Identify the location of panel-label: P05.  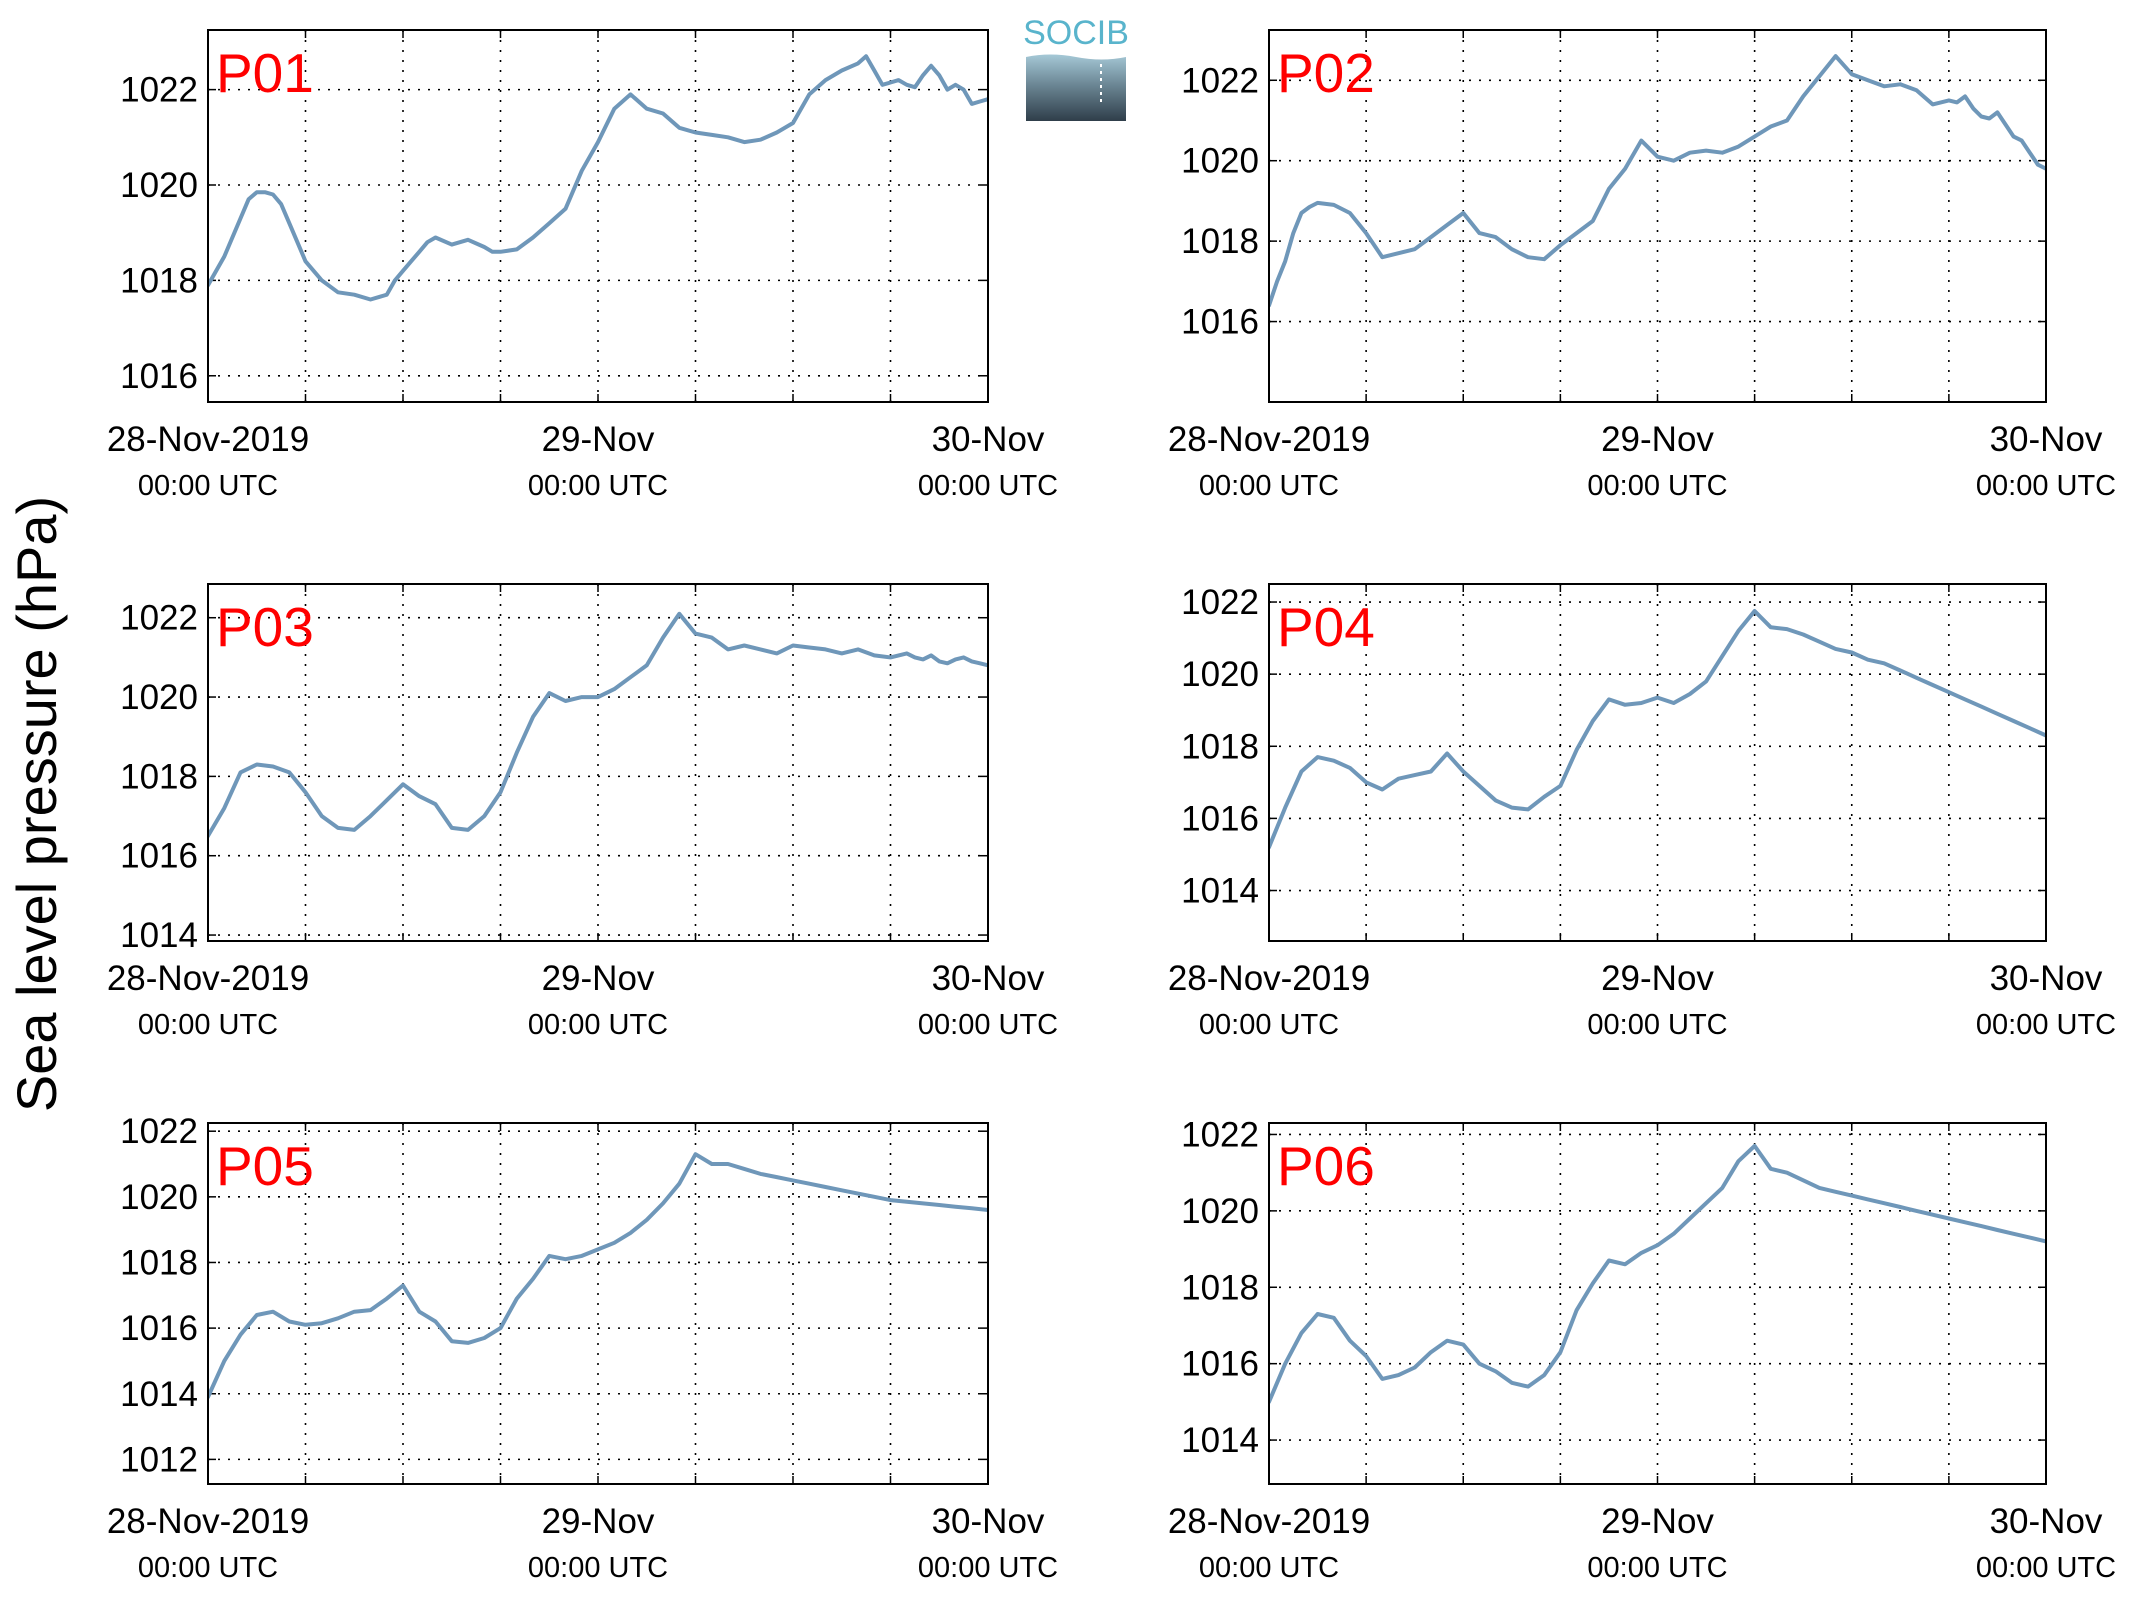
(265, 1166).